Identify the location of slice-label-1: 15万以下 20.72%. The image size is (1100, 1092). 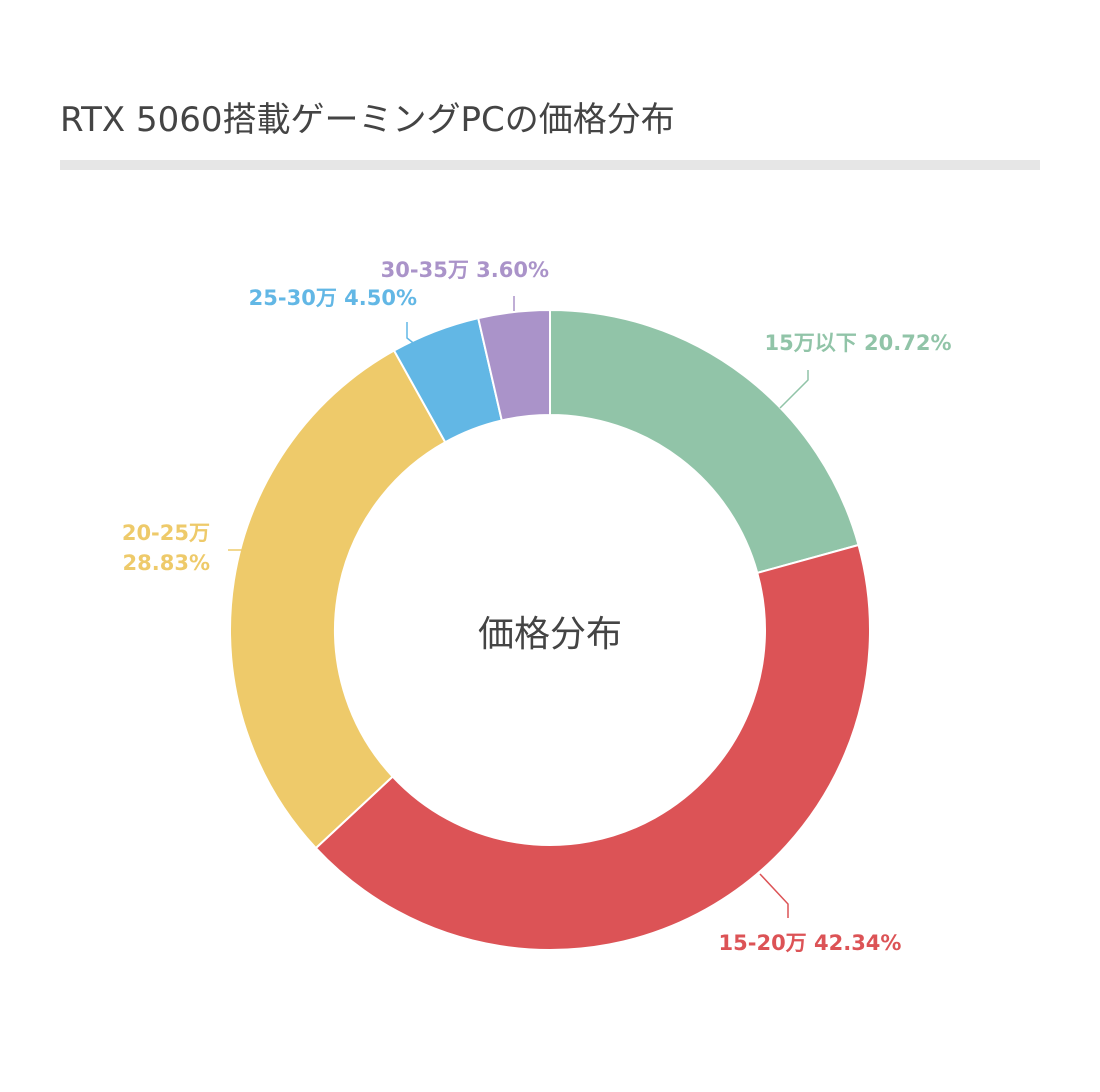
(857, 343).